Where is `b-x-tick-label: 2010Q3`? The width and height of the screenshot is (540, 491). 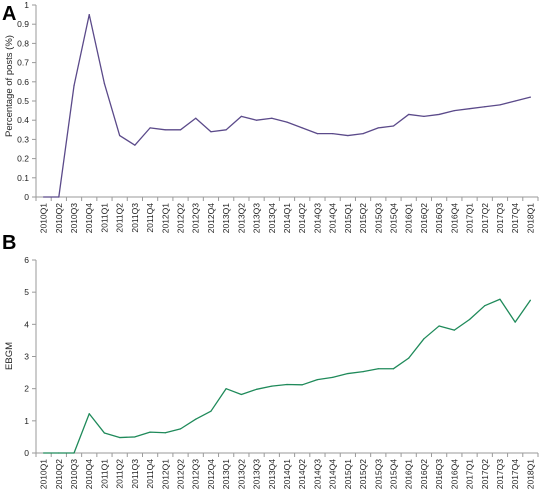 b-x-tick-label: 2010Q3 is located at coordinates (74, 474).